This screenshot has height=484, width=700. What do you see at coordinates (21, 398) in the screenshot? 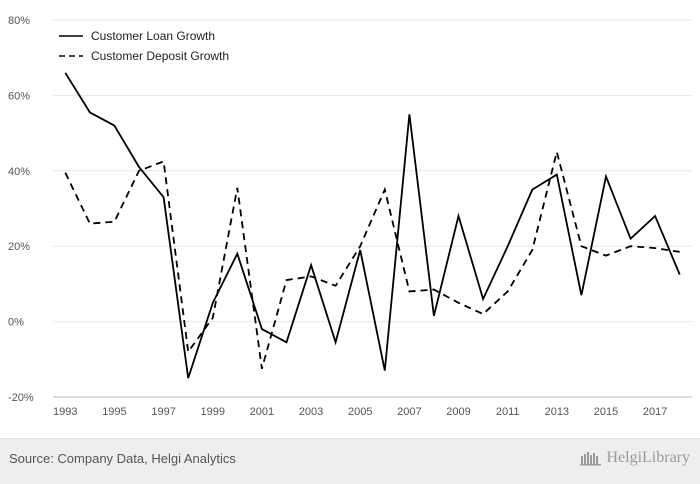
I see `y-tick-label: -20%` at bounding box center [21, 398].